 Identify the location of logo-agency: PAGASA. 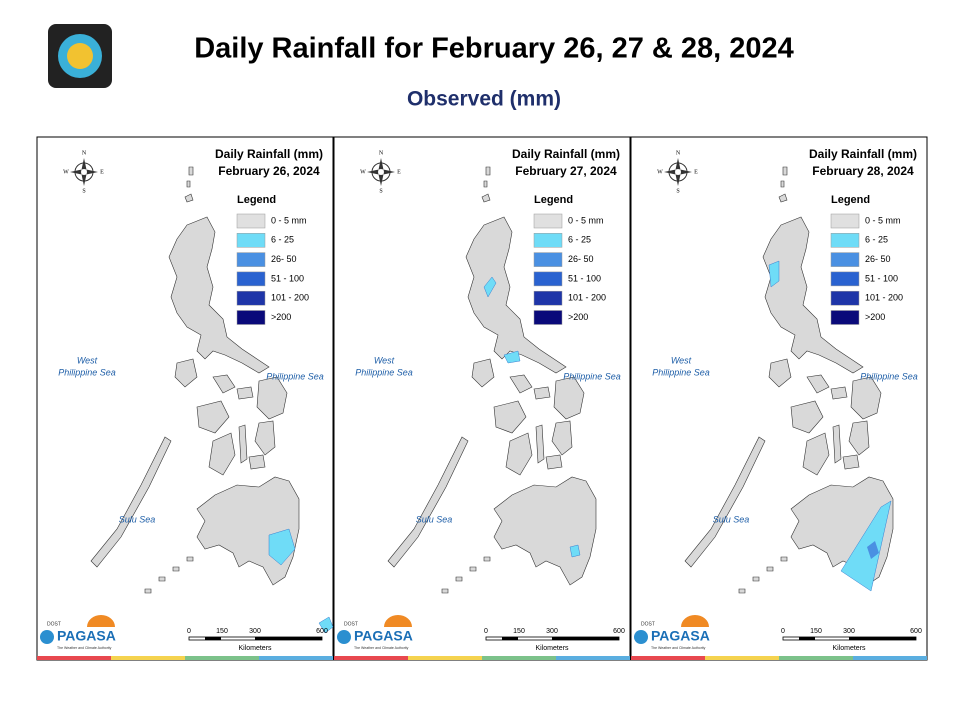
(86, 636).